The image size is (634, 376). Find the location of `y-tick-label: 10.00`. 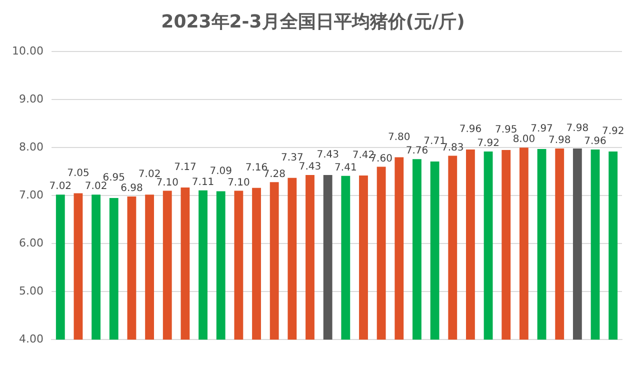

y-tick-label: 10.00 is located at coordinates (28, 51).